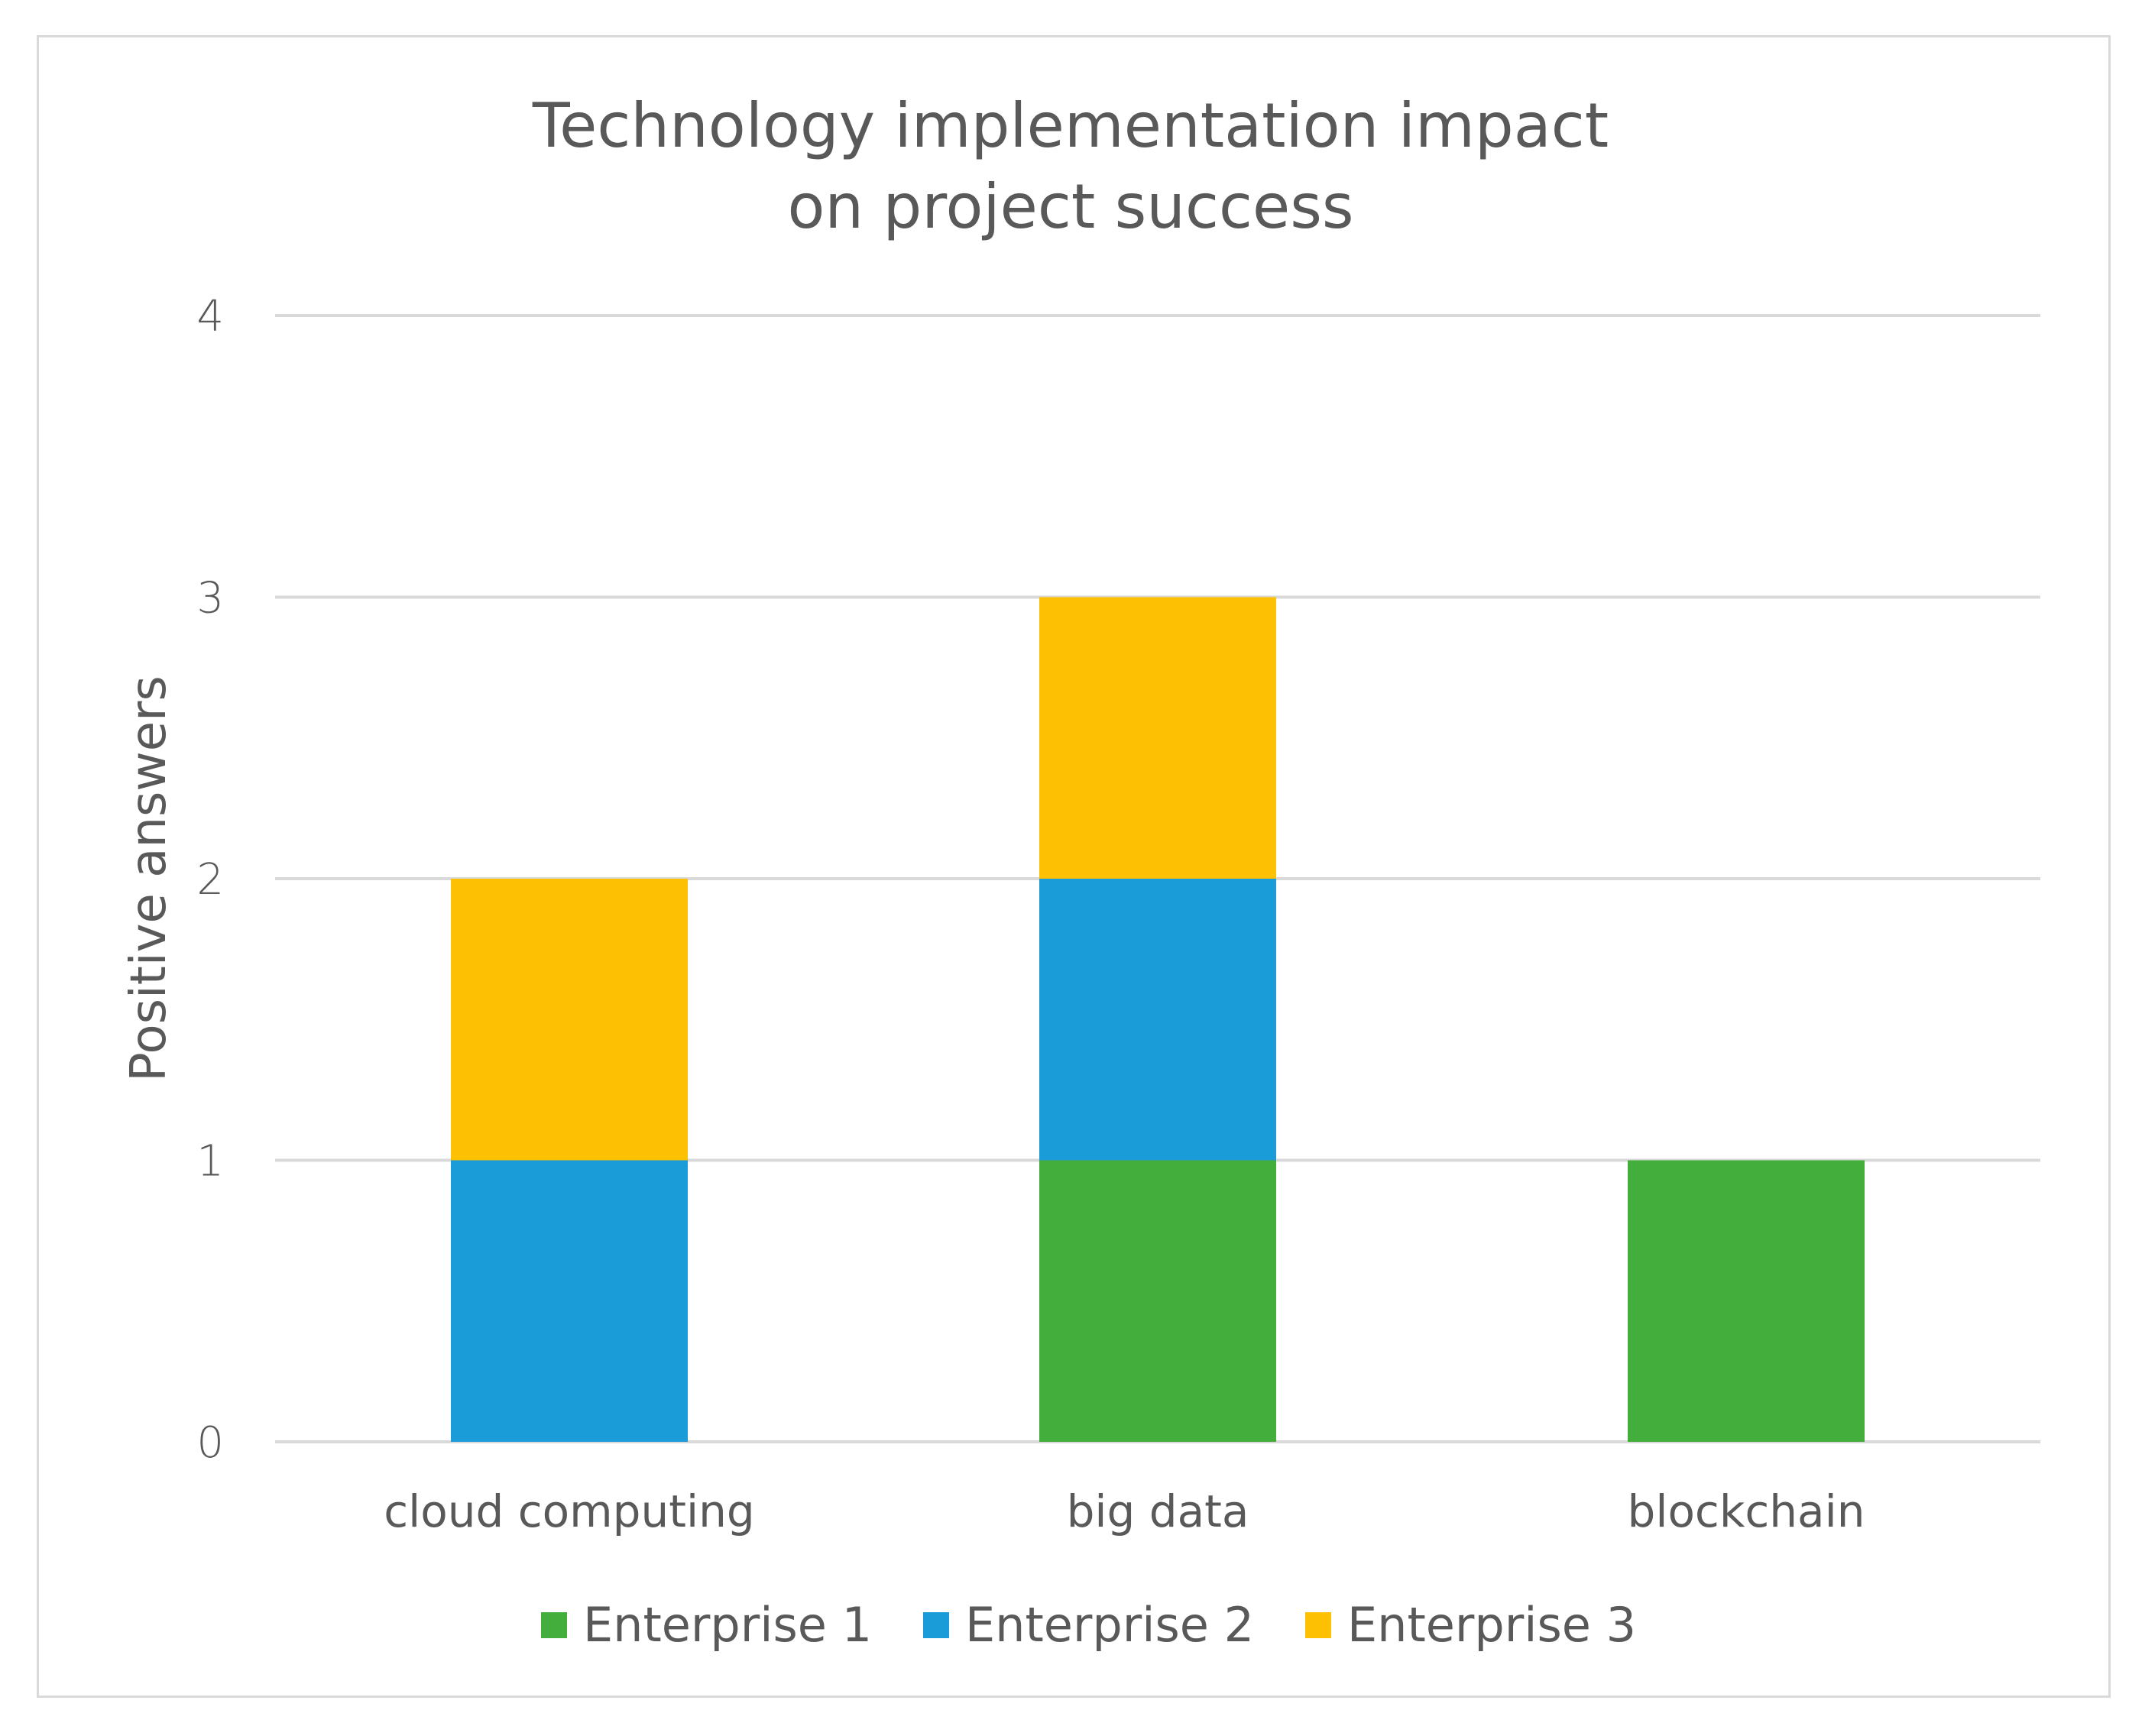 The image size is (2129, 1736). Describe the element at coordinates (210, 317) in the screenshot. I see `y-tick-label: 4` at that location.